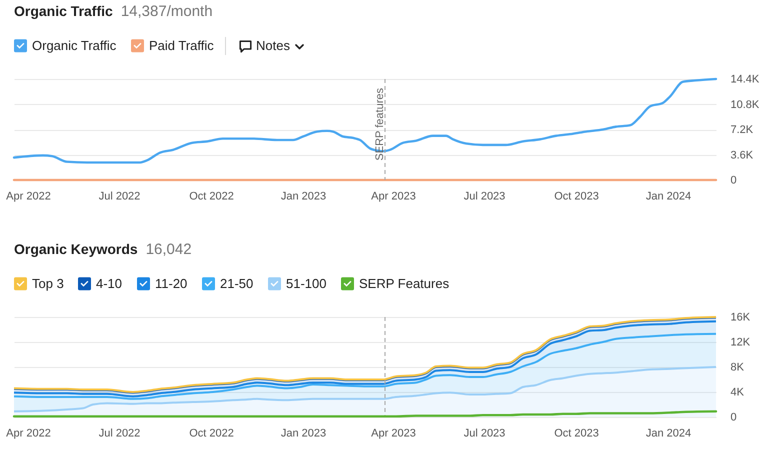 The width and height of the screenshot is (766, 452). I want to click on y-tick-label: 4K, so click(737, 392).